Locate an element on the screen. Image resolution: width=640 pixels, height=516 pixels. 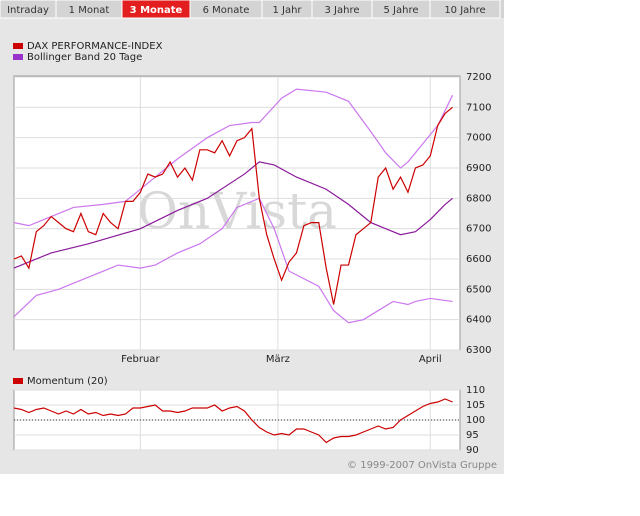
tab-label: 1 Jahr is located at coordinates (287, 10).